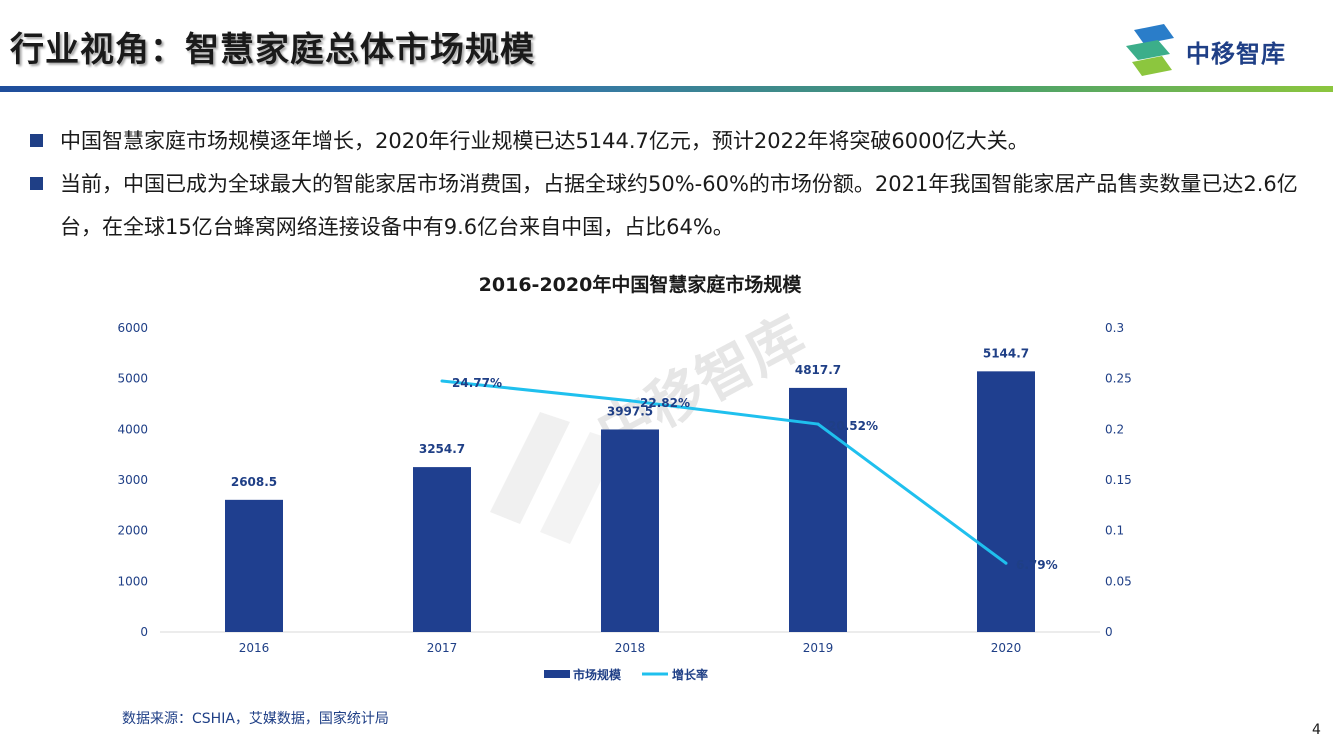 Image resolution: width=1333 pixels, height=750 pixels. Describe the element at coordinates (1006, 353) in the screenshot. I see `bar-value-label: 5144.7` at that location.